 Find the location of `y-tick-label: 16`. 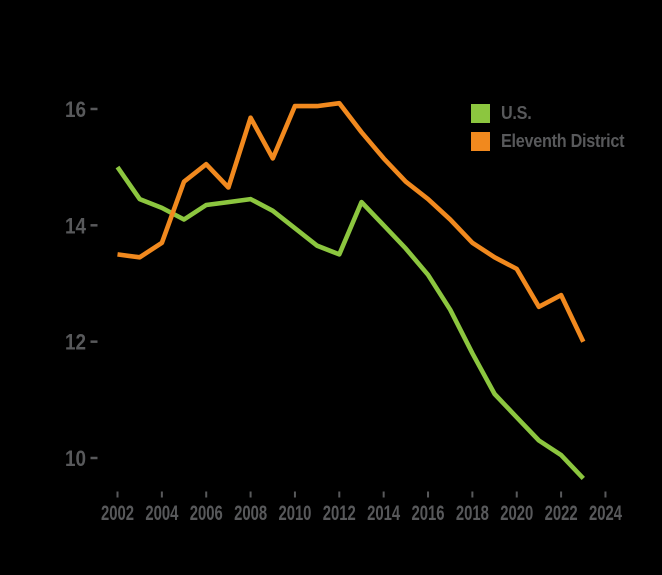

y-tick-label: 16 is located at coordinates (75, 109).